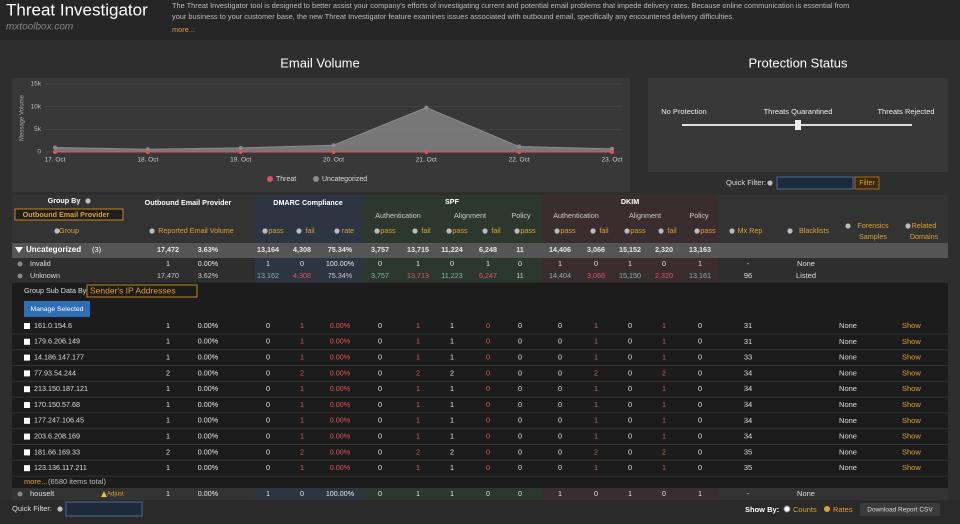  I want to click on summary-row, so click(480, 250).